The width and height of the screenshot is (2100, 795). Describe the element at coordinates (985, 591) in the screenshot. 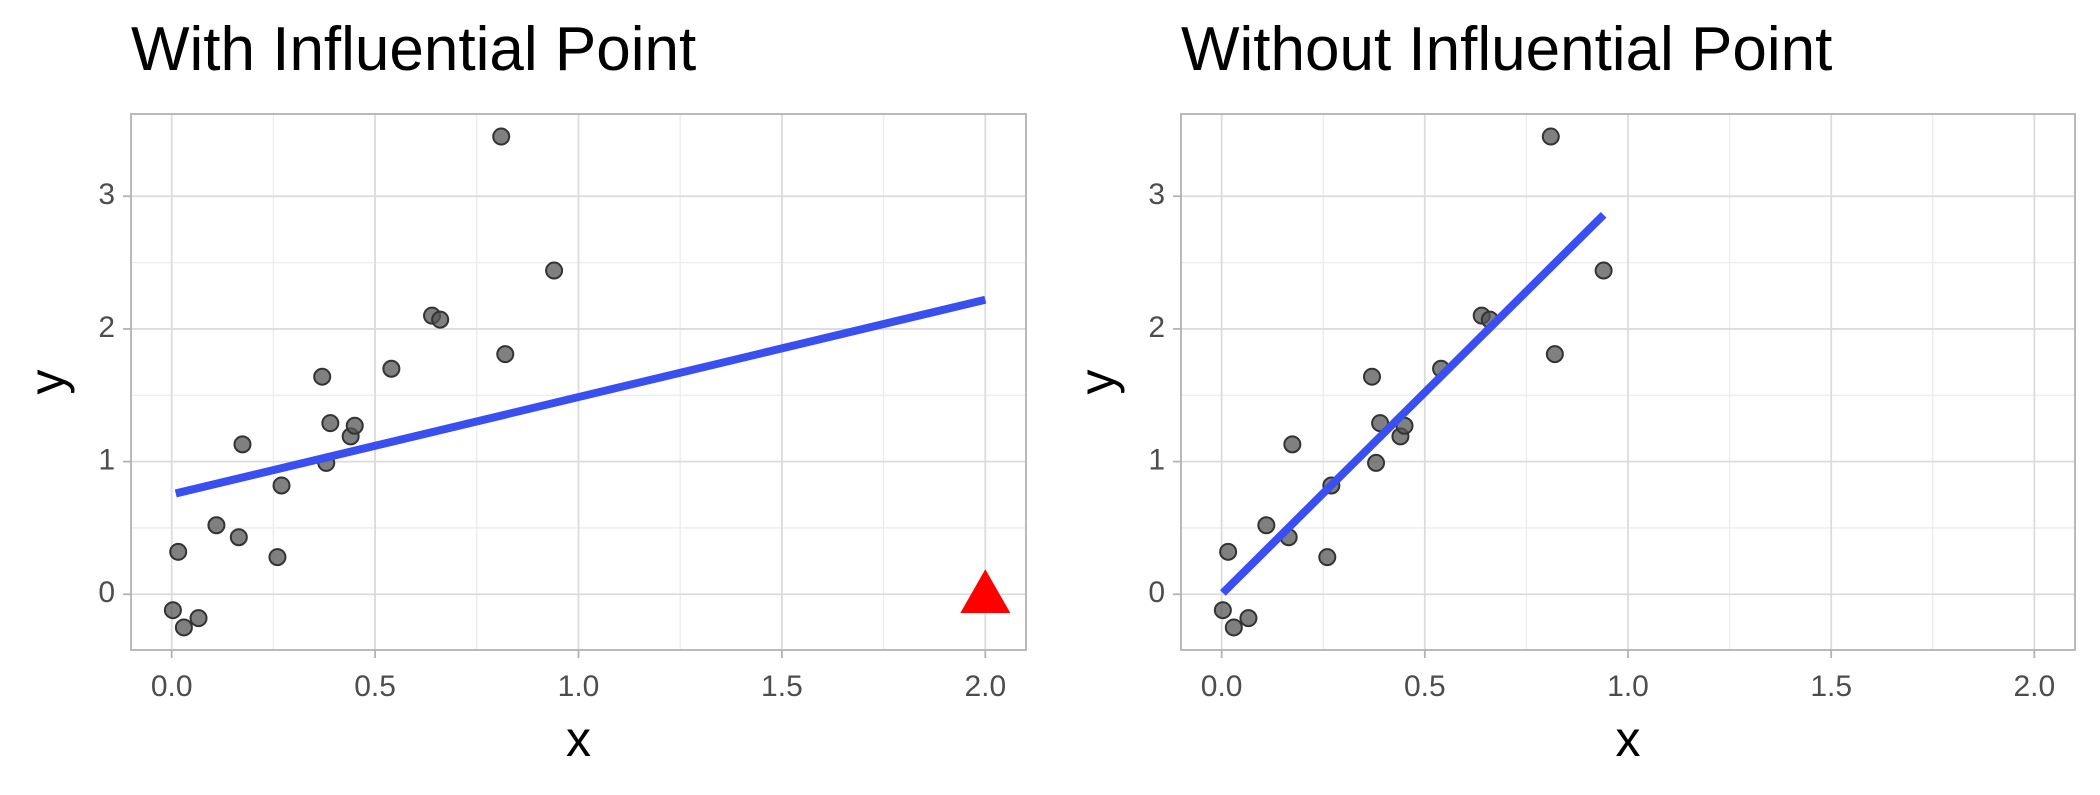

I see `influential-point` at that location.